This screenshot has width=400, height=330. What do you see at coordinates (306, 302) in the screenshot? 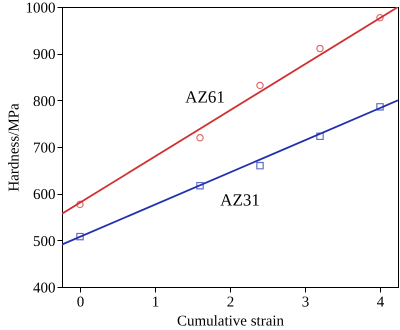
I see `x-tick-label: 3` at bounding box center [306, 302].